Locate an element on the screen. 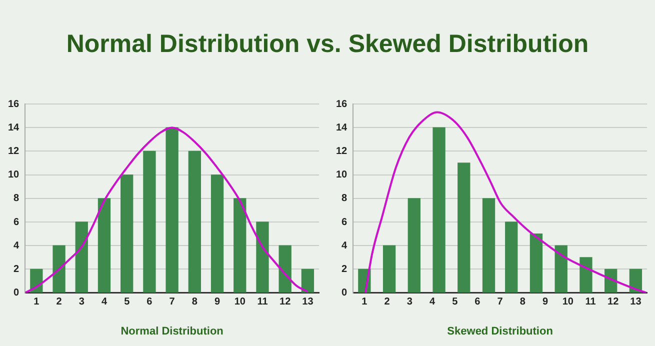 The height and width of the screenshot is (346, 655). x-axis-title: Normal Distribution is located at coordinates (172, 331).